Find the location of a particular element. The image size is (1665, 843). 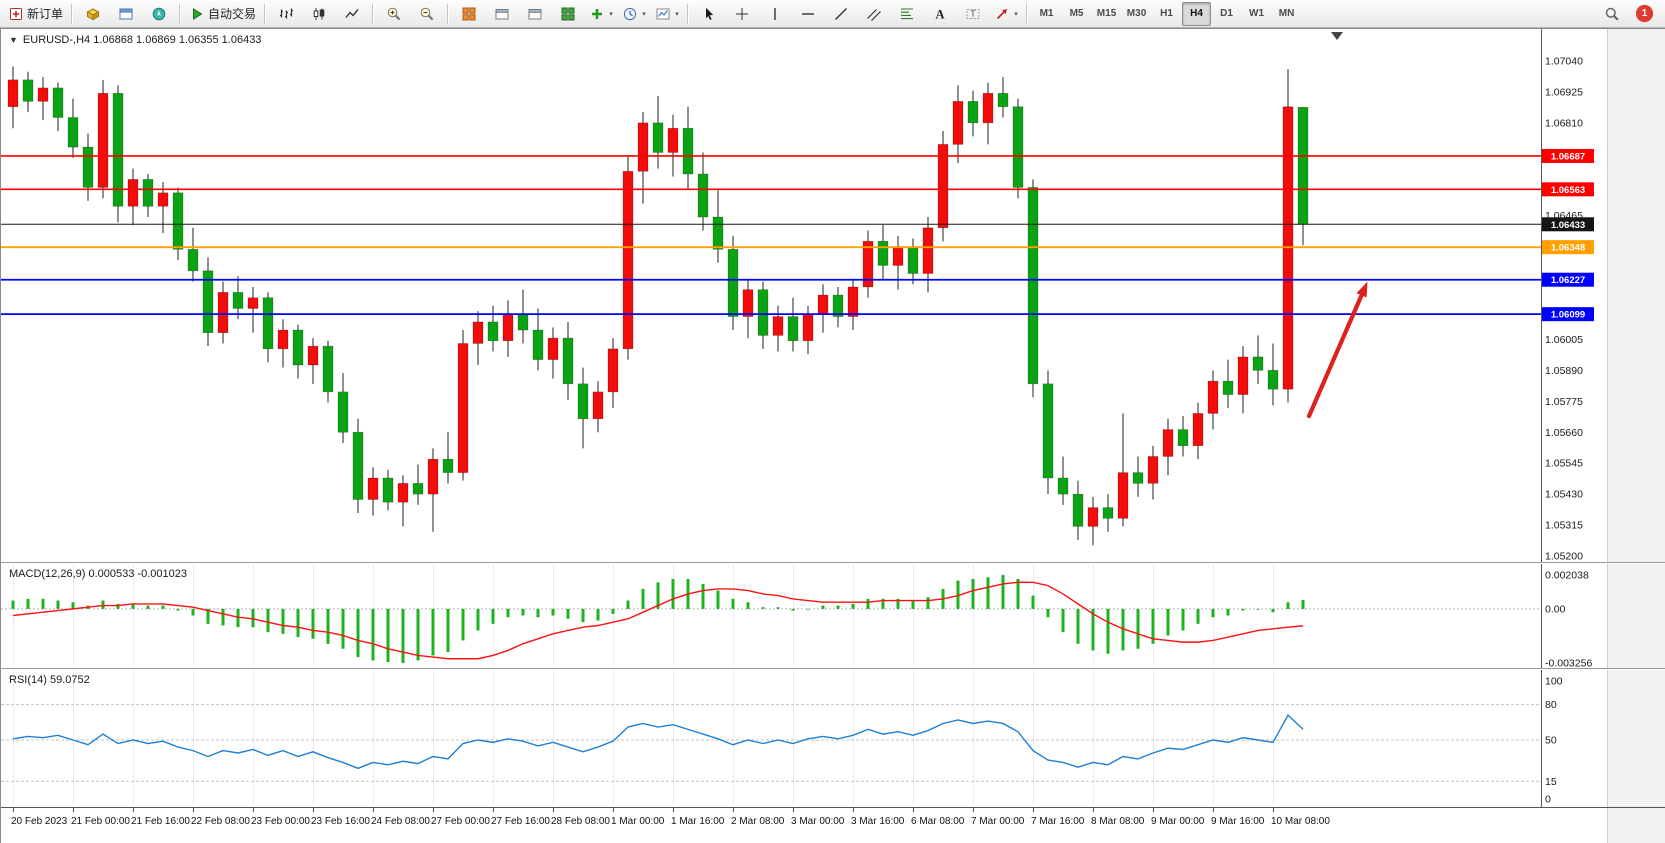

timeframe-m30-button: M30 is located at coordinates (1136, 13).